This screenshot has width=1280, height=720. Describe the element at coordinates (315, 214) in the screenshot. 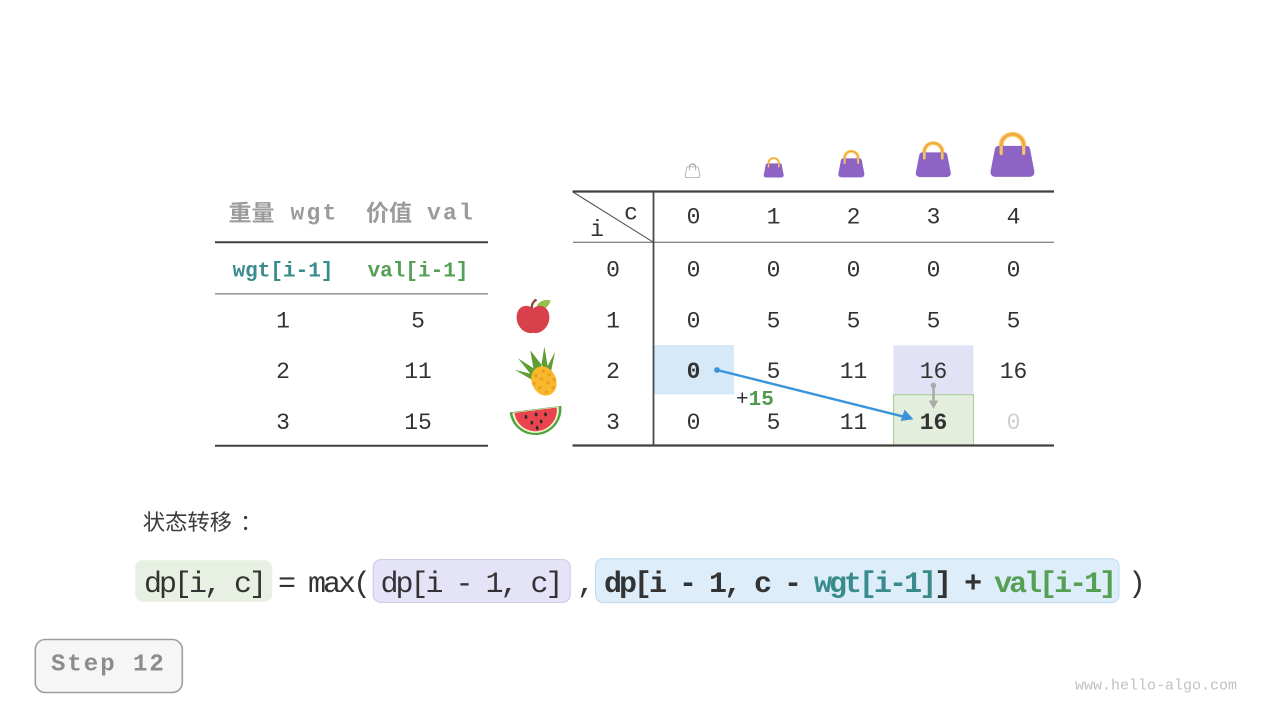

I see `svg-text: wgt` at that location.